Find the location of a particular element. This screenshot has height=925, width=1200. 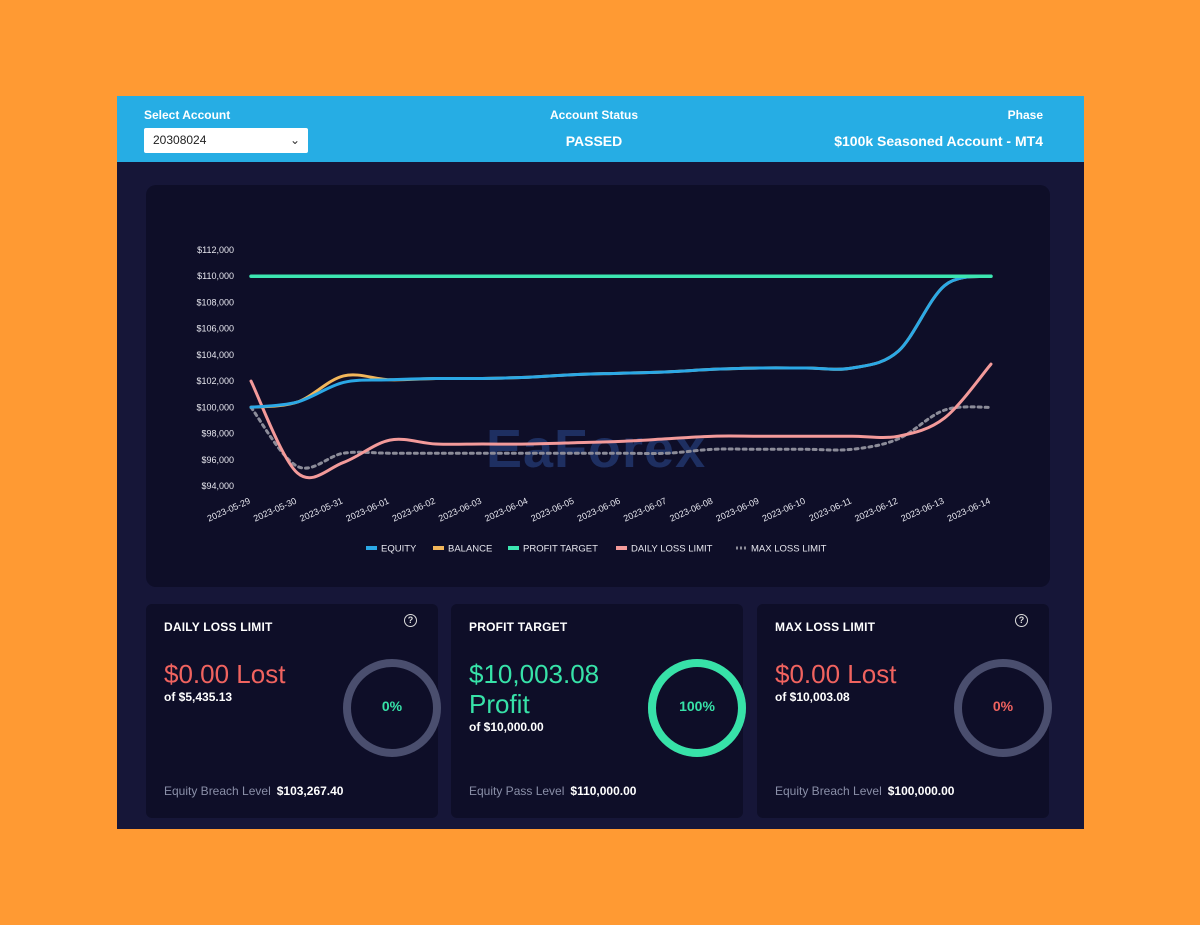

x-tick-label: 2023-06-07 is located at coordinates (645, 510).